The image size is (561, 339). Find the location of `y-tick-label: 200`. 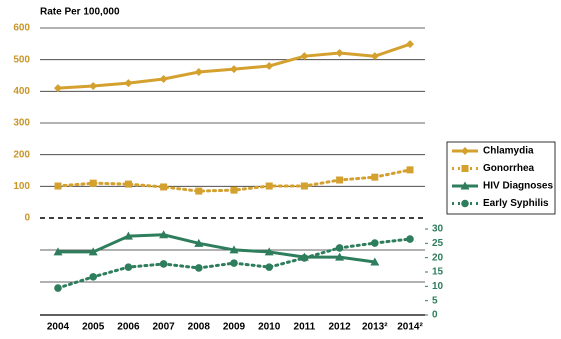

y-tick-label: 200 is located at coordinates (21, 154).